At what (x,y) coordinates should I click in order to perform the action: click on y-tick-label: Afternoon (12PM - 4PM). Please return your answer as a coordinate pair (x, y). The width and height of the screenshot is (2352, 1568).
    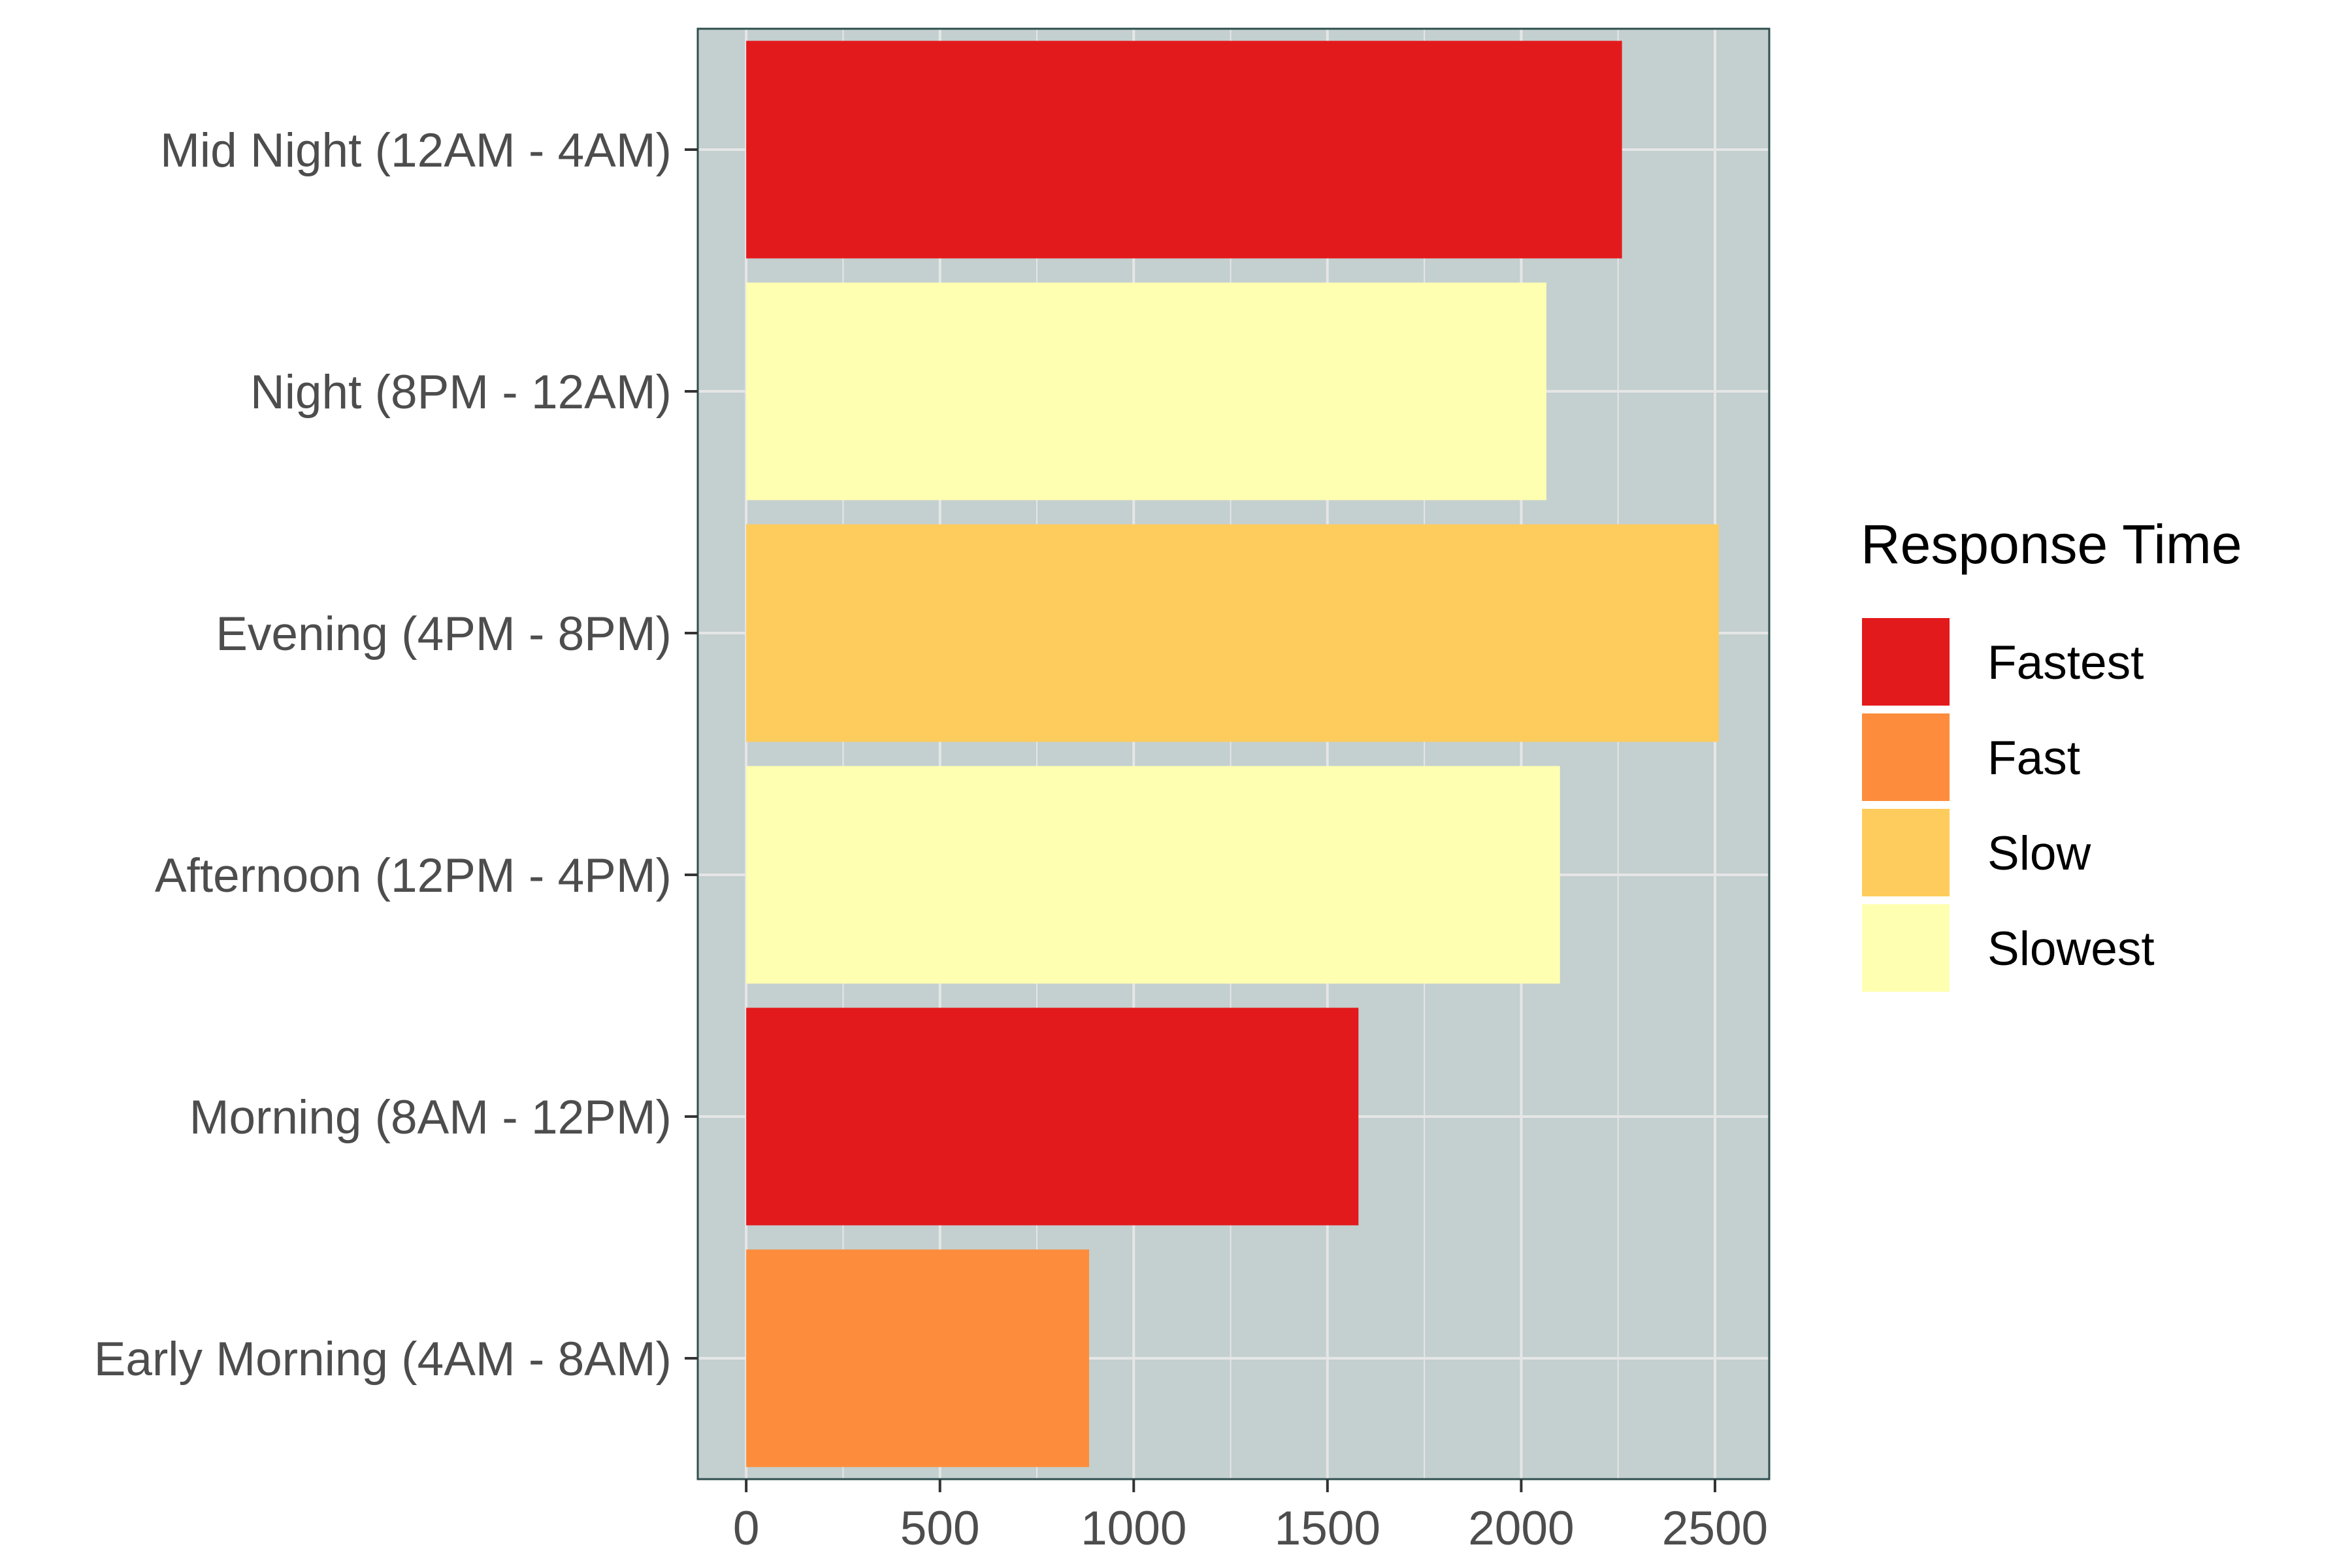
    Looking at the image, I should click on (413, 875).